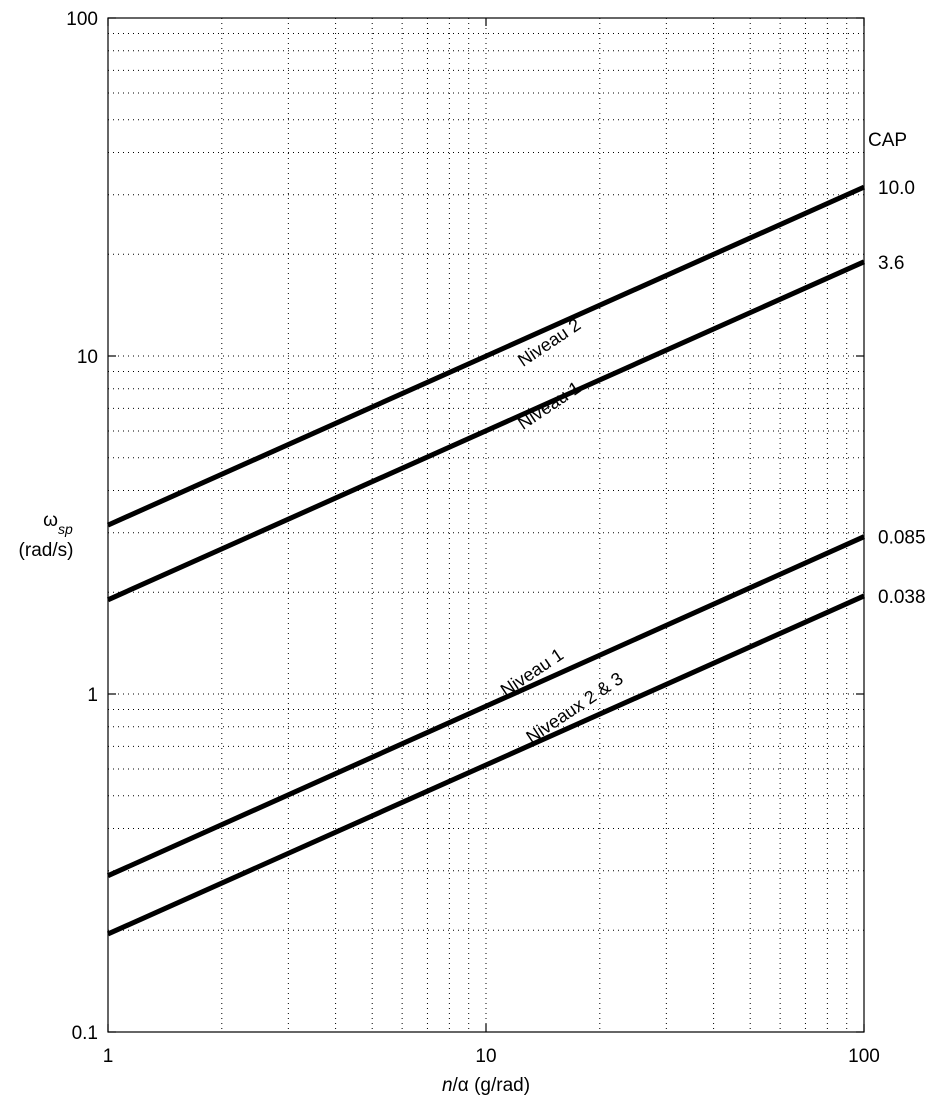  What do you see at coordinates (85, 1033) in the screenshot?
I see `y-tick-label: 0.1` at bounding box center [85, 1033].